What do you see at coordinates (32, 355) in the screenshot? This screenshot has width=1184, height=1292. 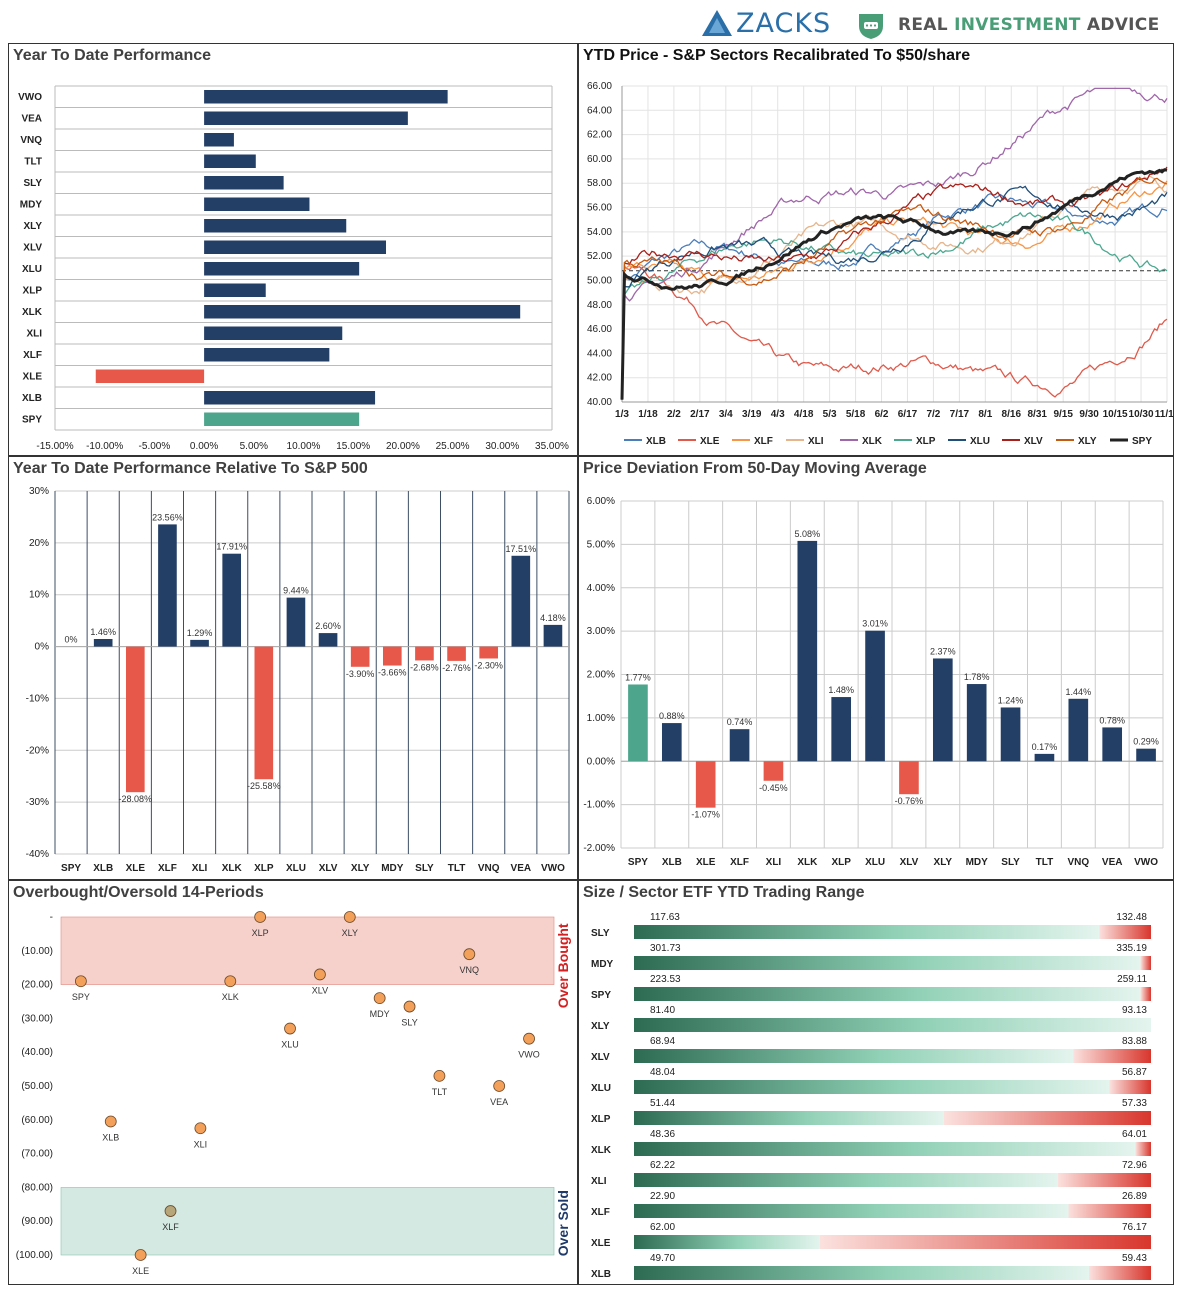 I see `category-label: XLF` at bounding box center [32, 355].